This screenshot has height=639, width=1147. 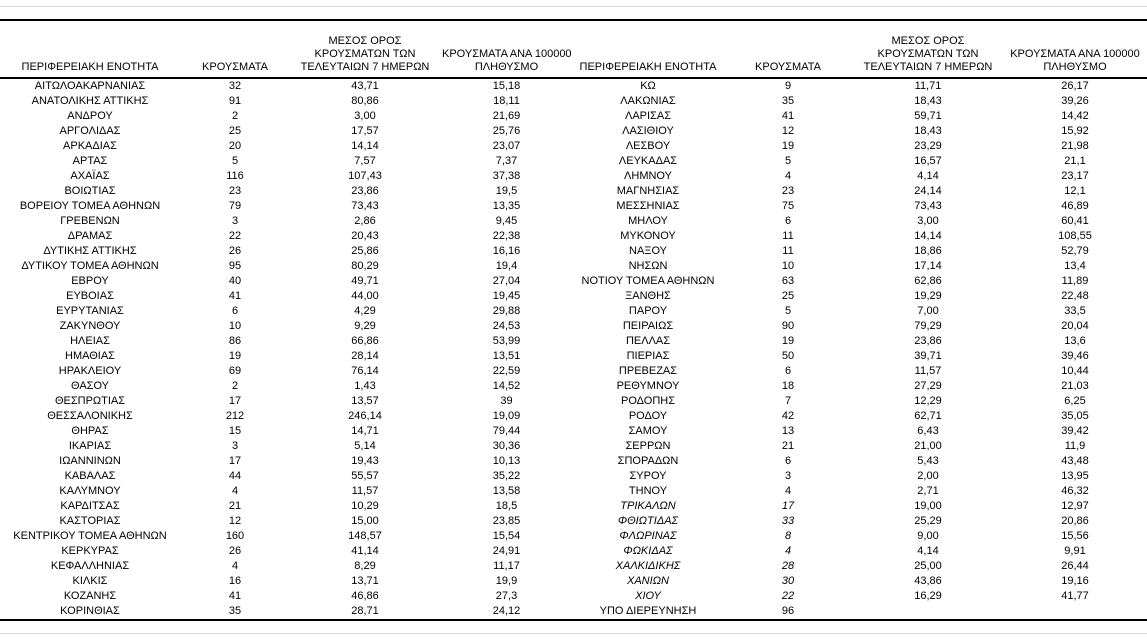 I want to click on region-cell: ΚΟΡΙΝΘΙΑΣ, so click(x=90, y=611).